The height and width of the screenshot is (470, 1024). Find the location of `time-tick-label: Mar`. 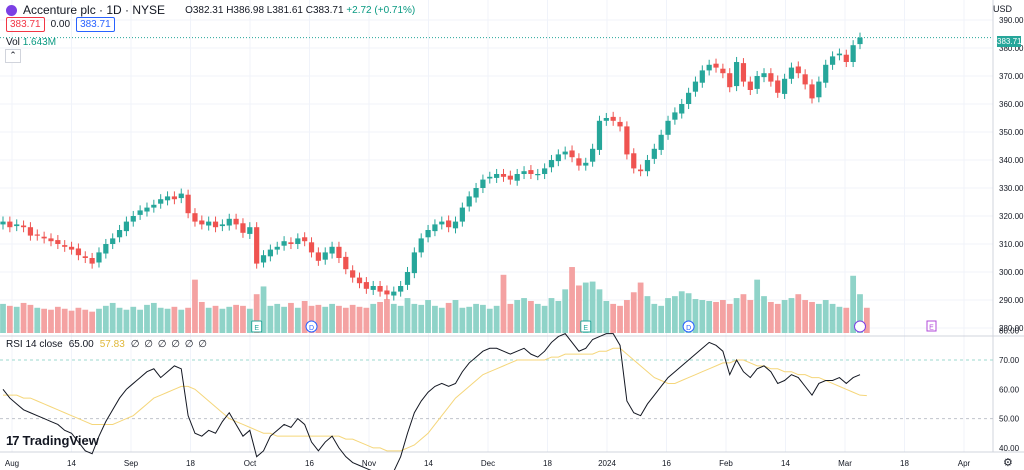

time-tick-label: Mar is located at coordinates (845, 463).